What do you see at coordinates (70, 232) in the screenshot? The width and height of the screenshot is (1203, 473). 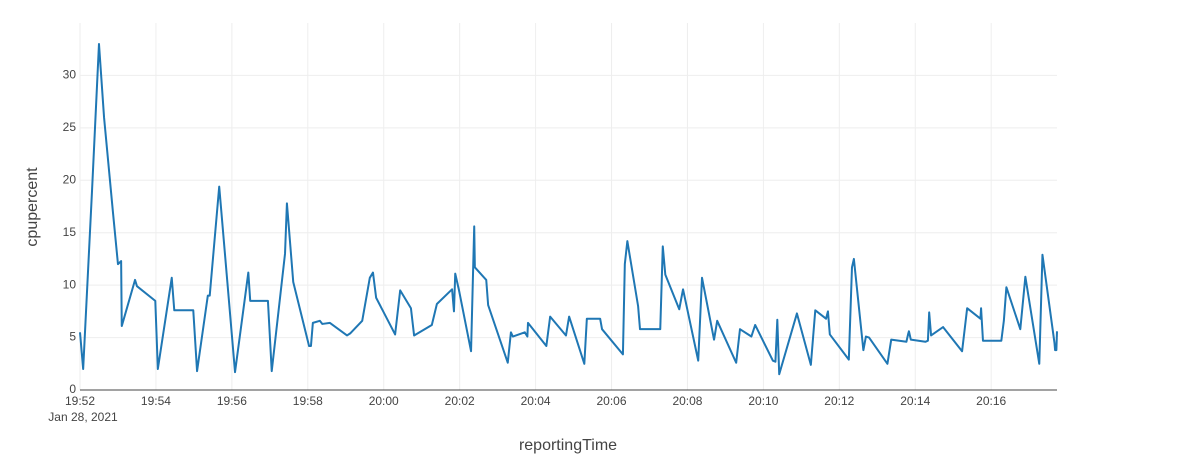 I see `y-tick-label: 15` at bounding box center [70, 232].